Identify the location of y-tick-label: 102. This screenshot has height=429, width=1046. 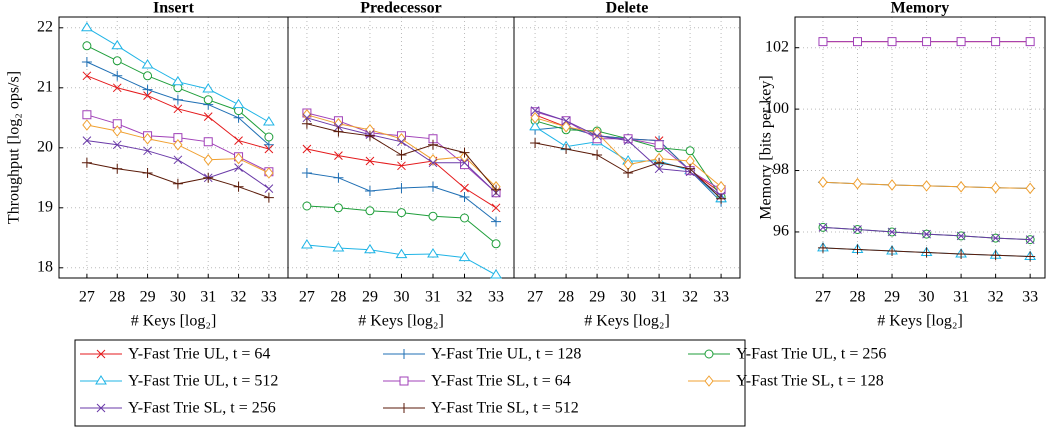
(777, 46).